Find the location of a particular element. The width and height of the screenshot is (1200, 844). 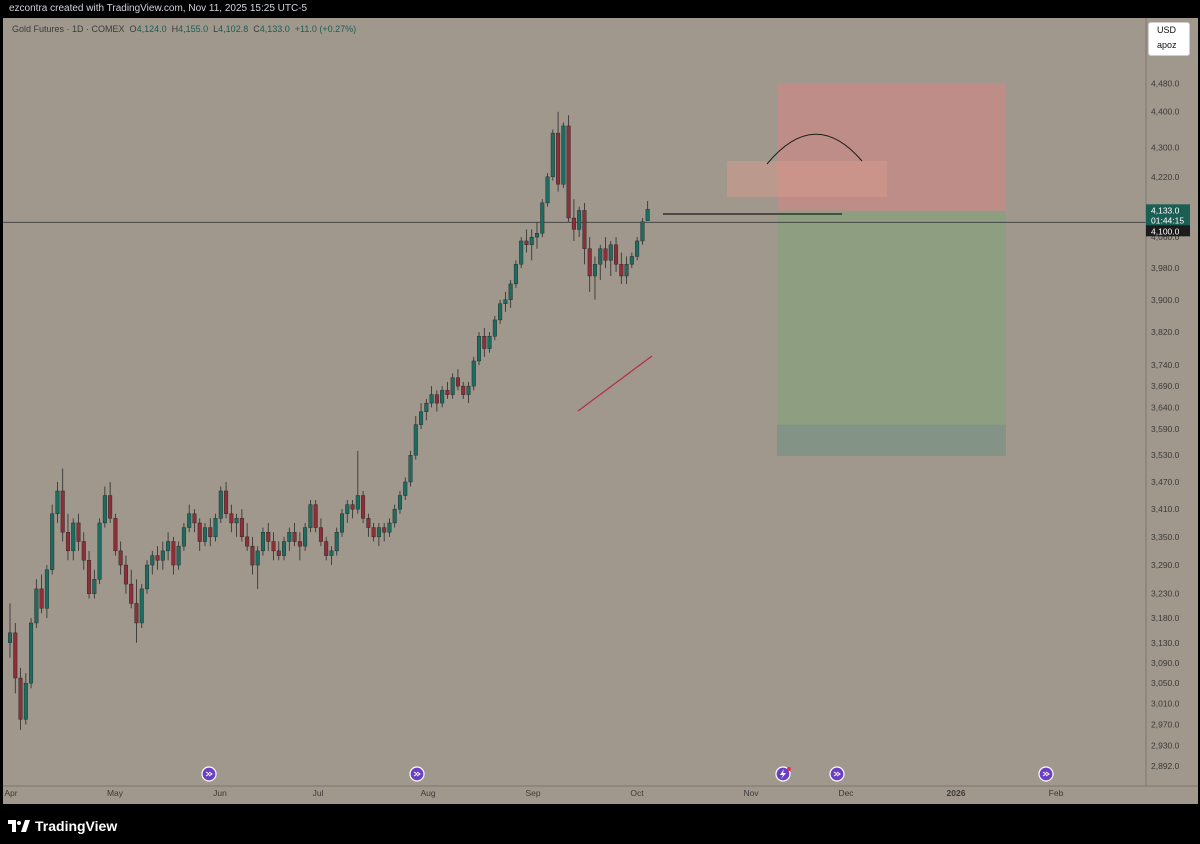

event-marker-icon is located at coordinates (1046, 774).